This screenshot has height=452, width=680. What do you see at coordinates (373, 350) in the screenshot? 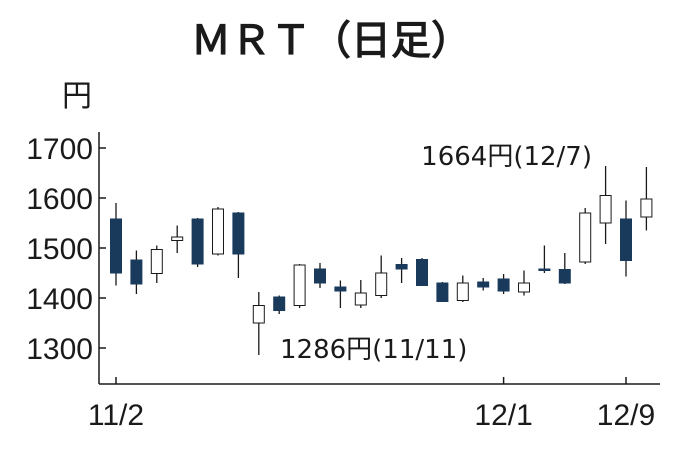
I see `price-annotation: 1286円(11/11)` at bounding box center [373, 350].